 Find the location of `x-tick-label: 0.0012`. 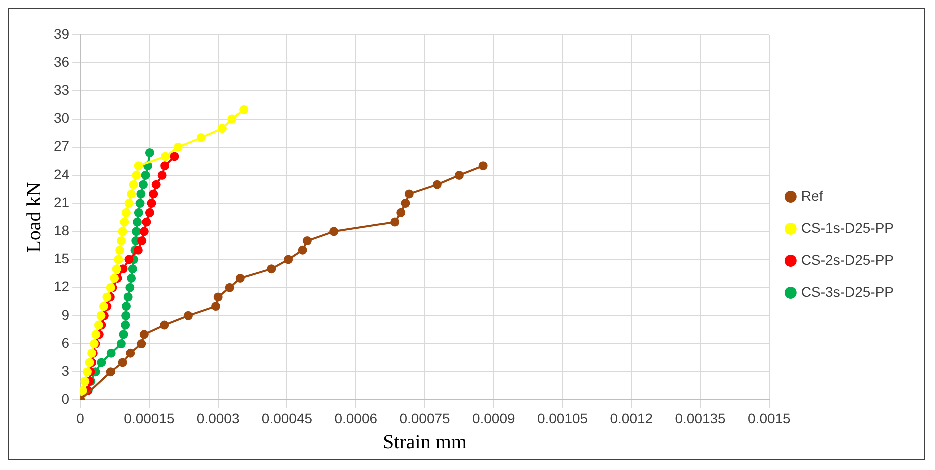

x-tick-label: 0.0012 is located at coordinates (632, 418).